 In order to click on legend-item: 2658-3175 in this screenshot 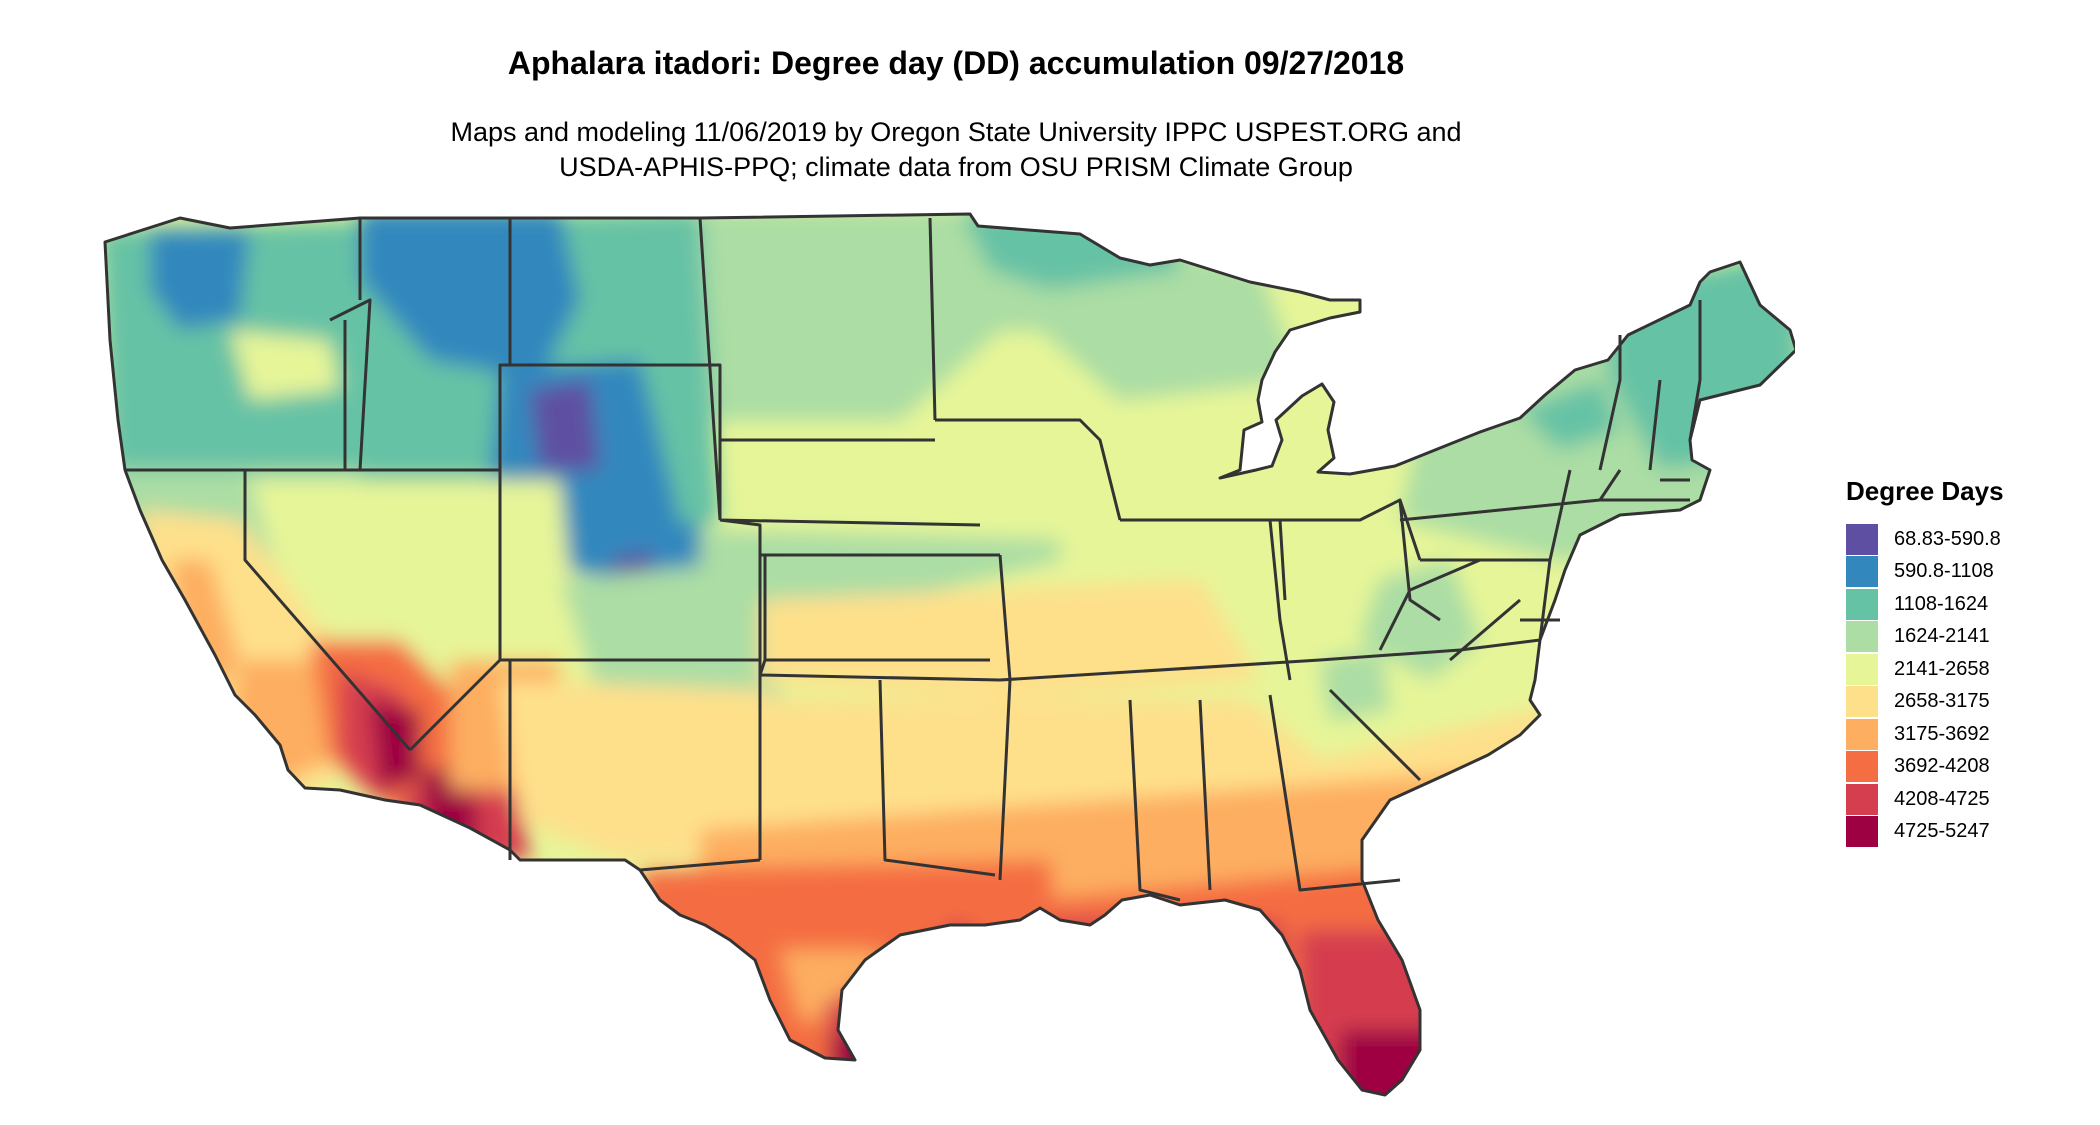, I will do `click(1925, 702)`.